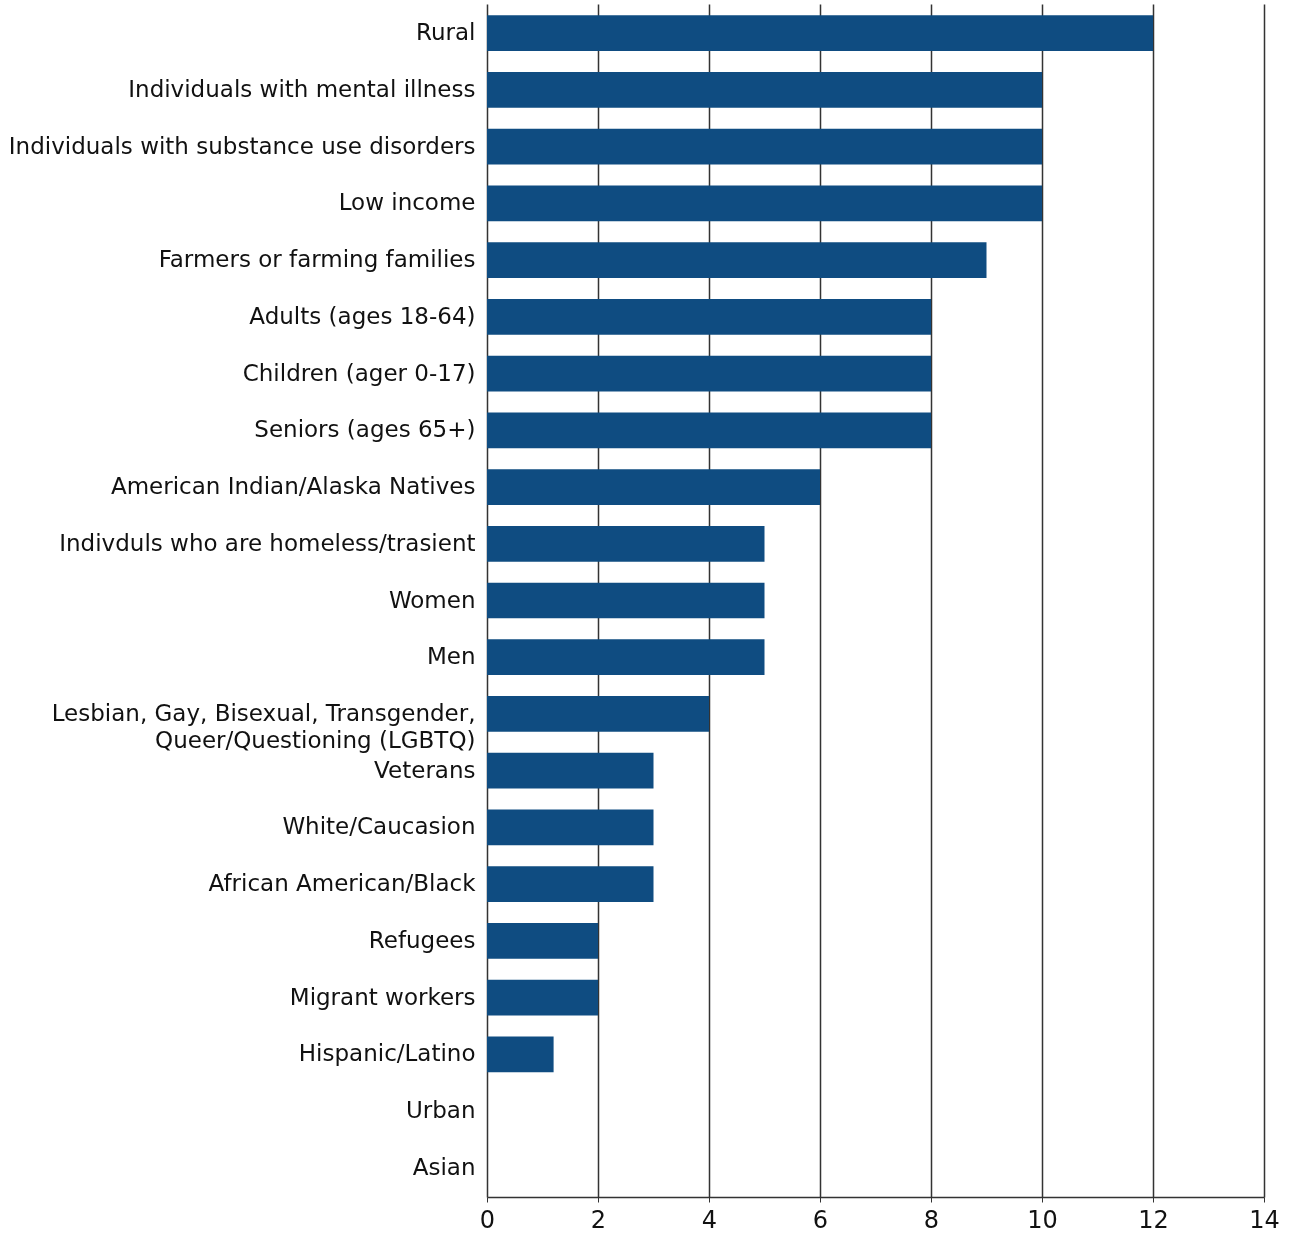 The height and width of the screenshot is (1251, 1316). Describe the element at coordinates (422, 939) in the screenshot. I see `y-tick-label: Refugees` at that location.